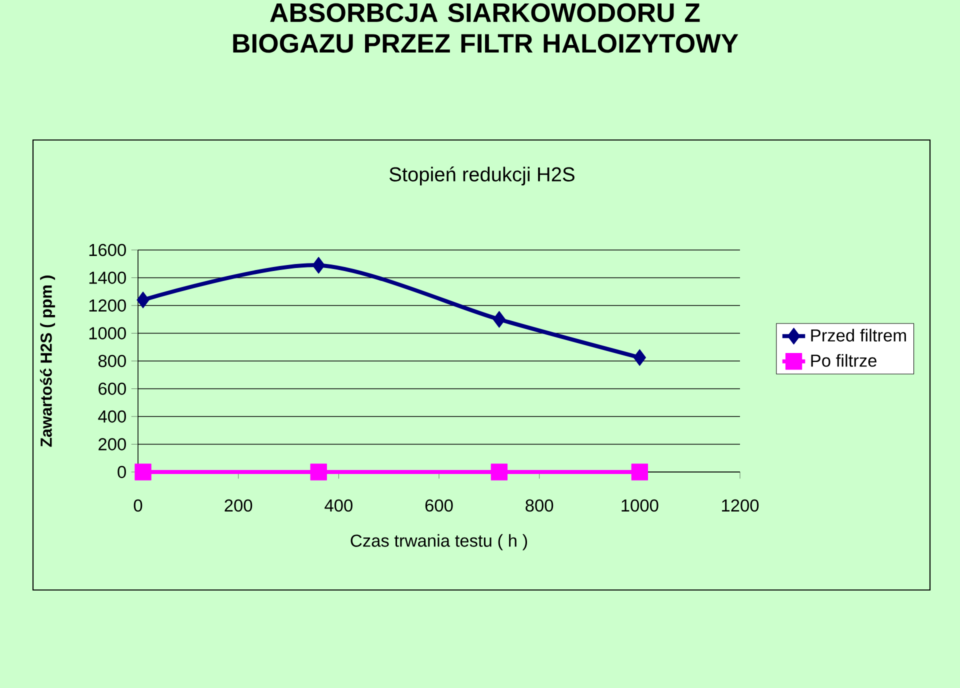  Describe the element at coordinates (740, 505) in the screenshot. I see `x-tick-label: 1200` at that location.